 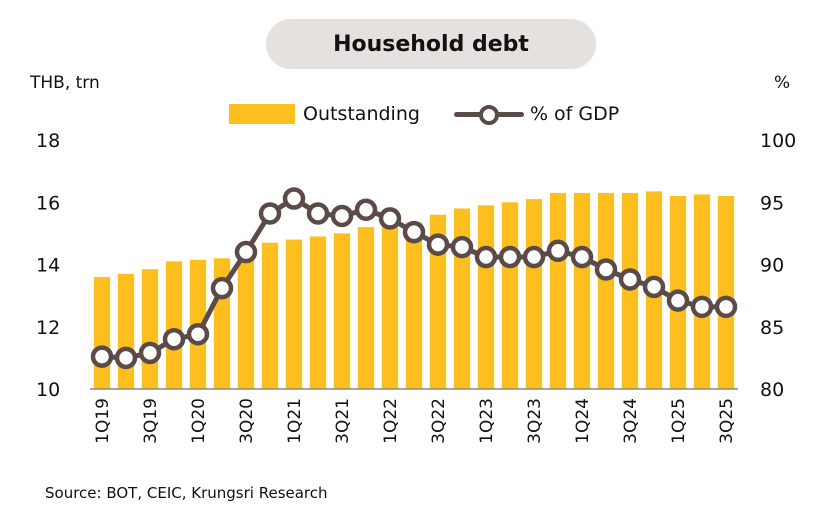 What do you see at coordinates (247, 421) in the screenshot?
I see `x-axis-tick: 3Q20` at bounding box center [247, 421].